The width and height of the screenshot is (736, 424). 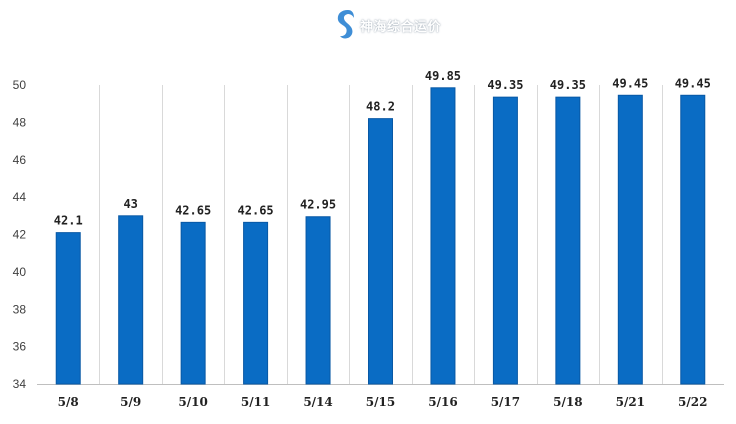 What do you see at coordinates (567, 402) in the screenshot?
I see `x-tick-label: 5/18` at bounding box center [567, 402].